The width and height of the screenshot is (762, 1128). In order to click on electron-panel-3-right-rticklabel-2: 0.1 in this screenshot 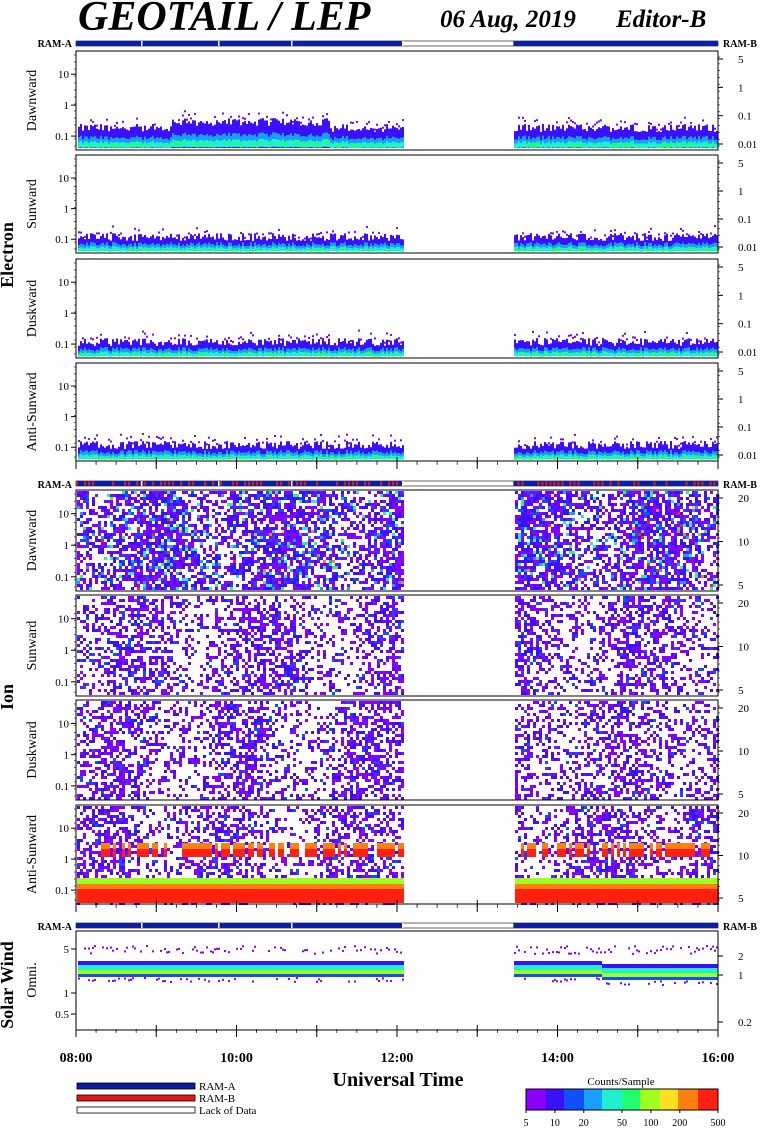, I will do `click(745, 428)`.